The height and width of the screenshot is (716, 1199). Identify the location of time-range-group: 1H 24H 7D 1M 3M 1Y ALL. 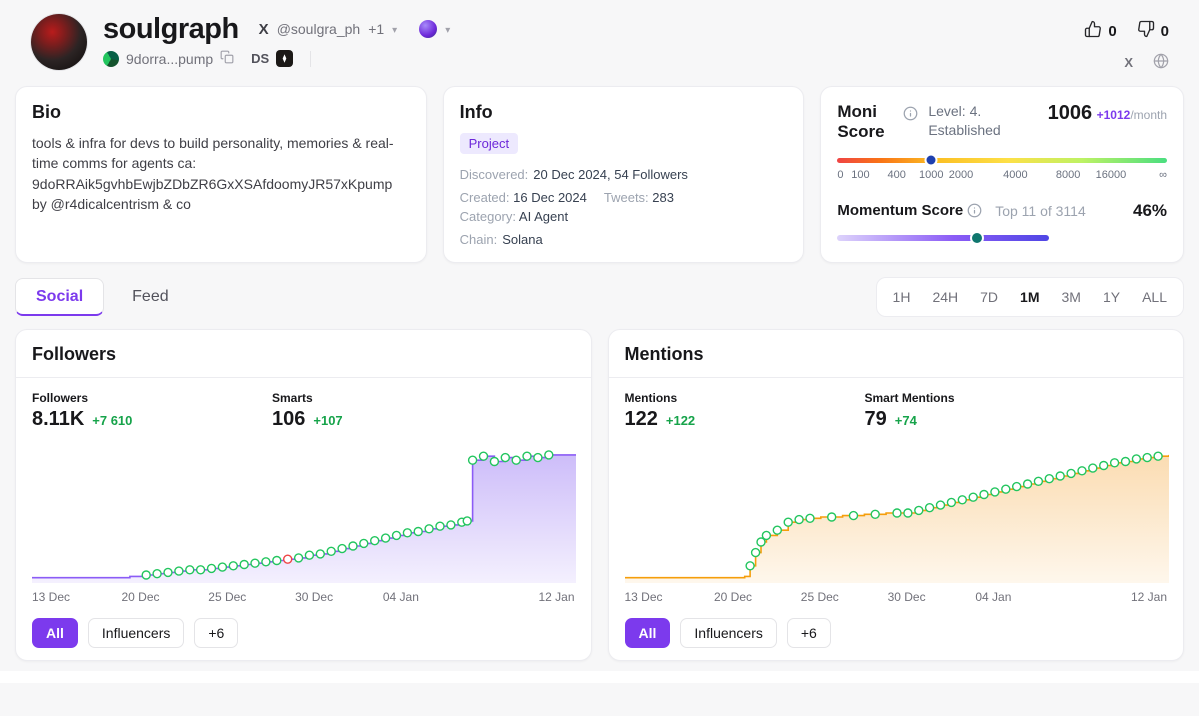
(1029, 297).